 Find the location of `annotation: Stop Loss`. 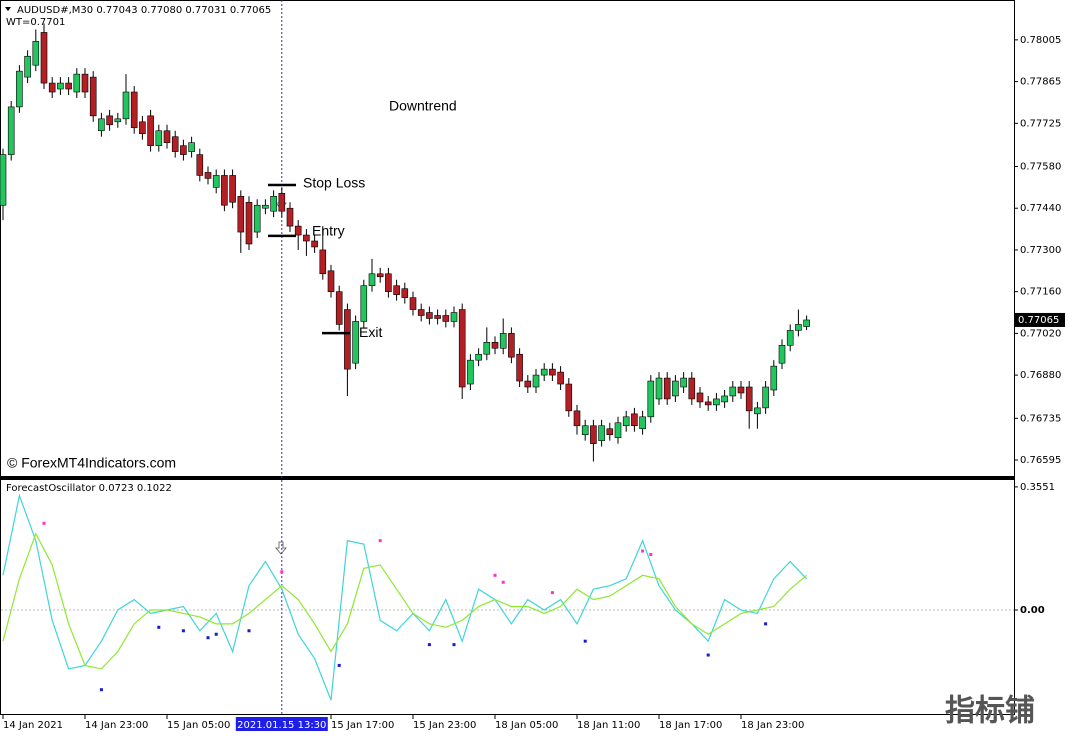

annotation: Stop Loss is located at coordinates (334, 183).